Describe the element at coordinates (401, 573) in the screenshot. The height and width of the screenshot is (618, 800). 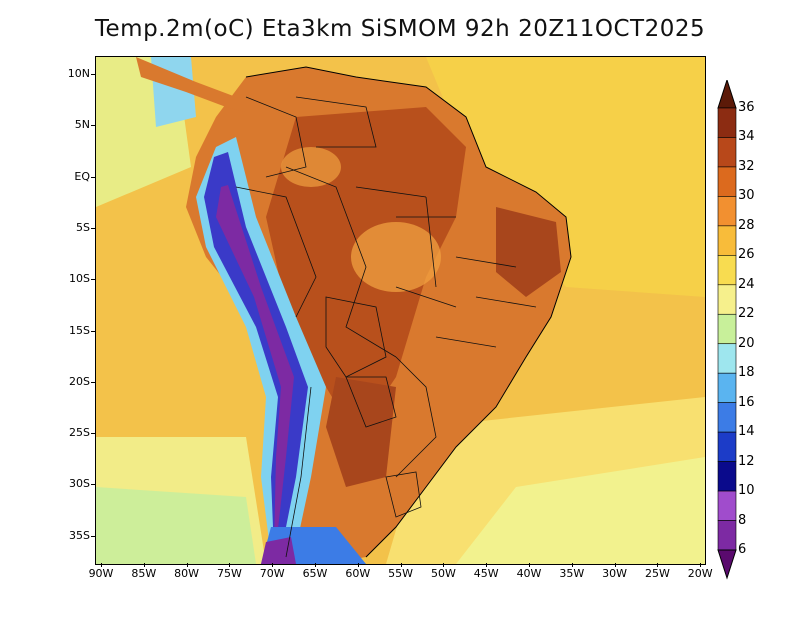
I see `lon-label: 55W` at that location.